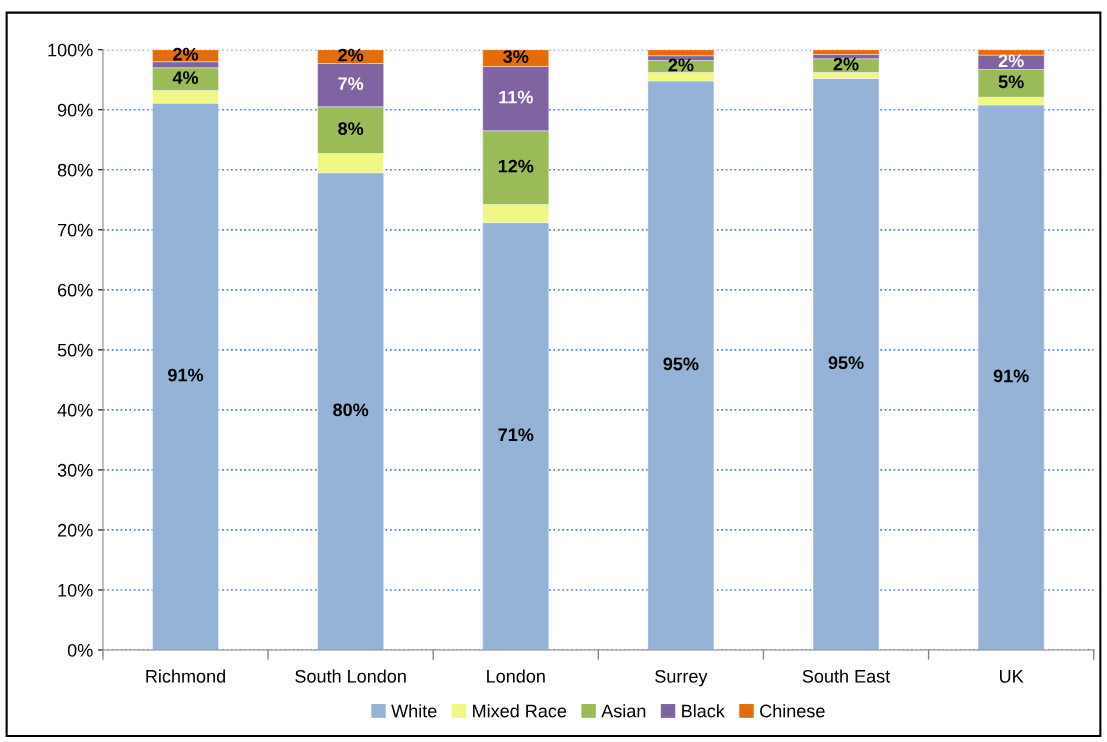 This screenshot has width=1107, height=742. Describe the element at coordinates (414, 711) in the screenshot. I see `legend-label: White` at that location.